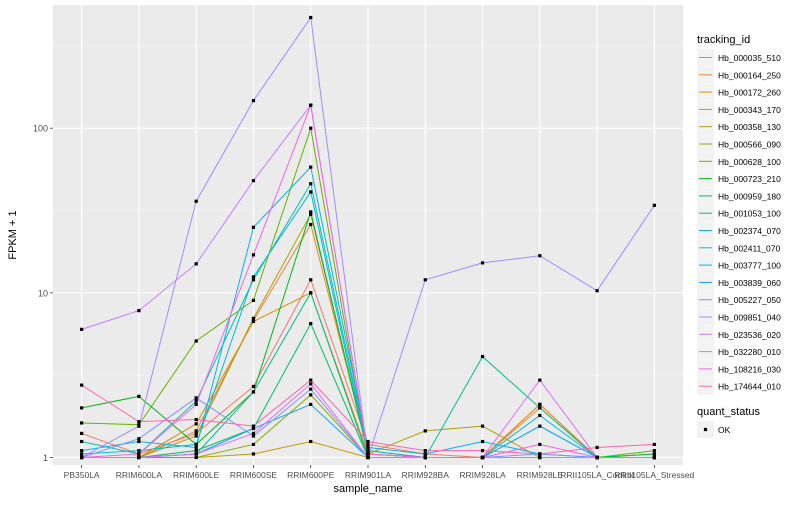  I want to click on legend-label: Hb_000628_100, so click(749, 162).